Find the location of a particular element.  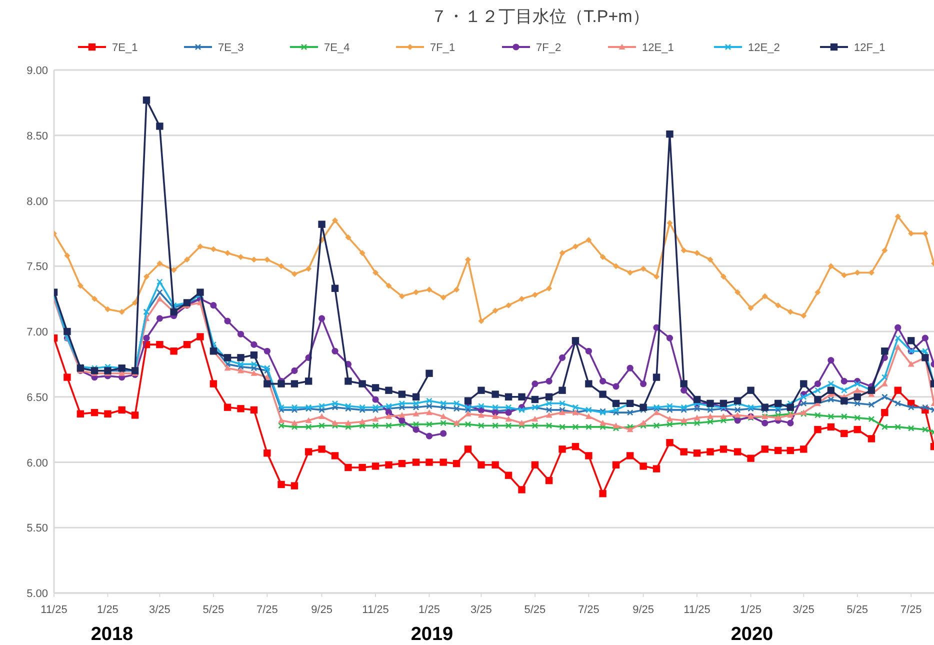

y-tick-label: 7.50 is located at coordinates (37, 267).